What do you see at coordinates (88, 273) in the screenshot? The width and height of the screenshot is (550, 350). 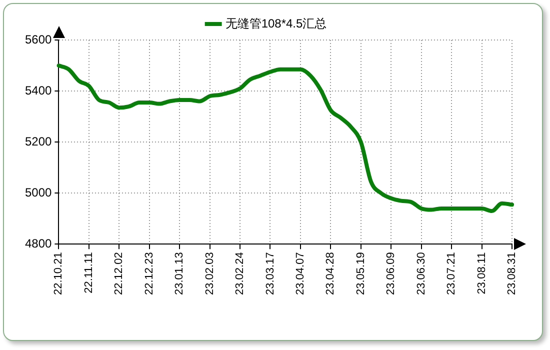 I see `x-tick-label: 22.11.11` at bounding box center [88, 273].